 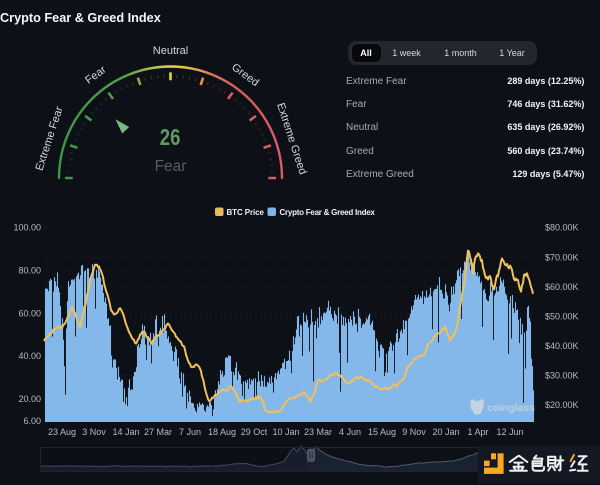 What do you see at coordinates (62, 432) in the screenshot?
I see `svg-text: 23 Aug` at bounding box center [62, 432].